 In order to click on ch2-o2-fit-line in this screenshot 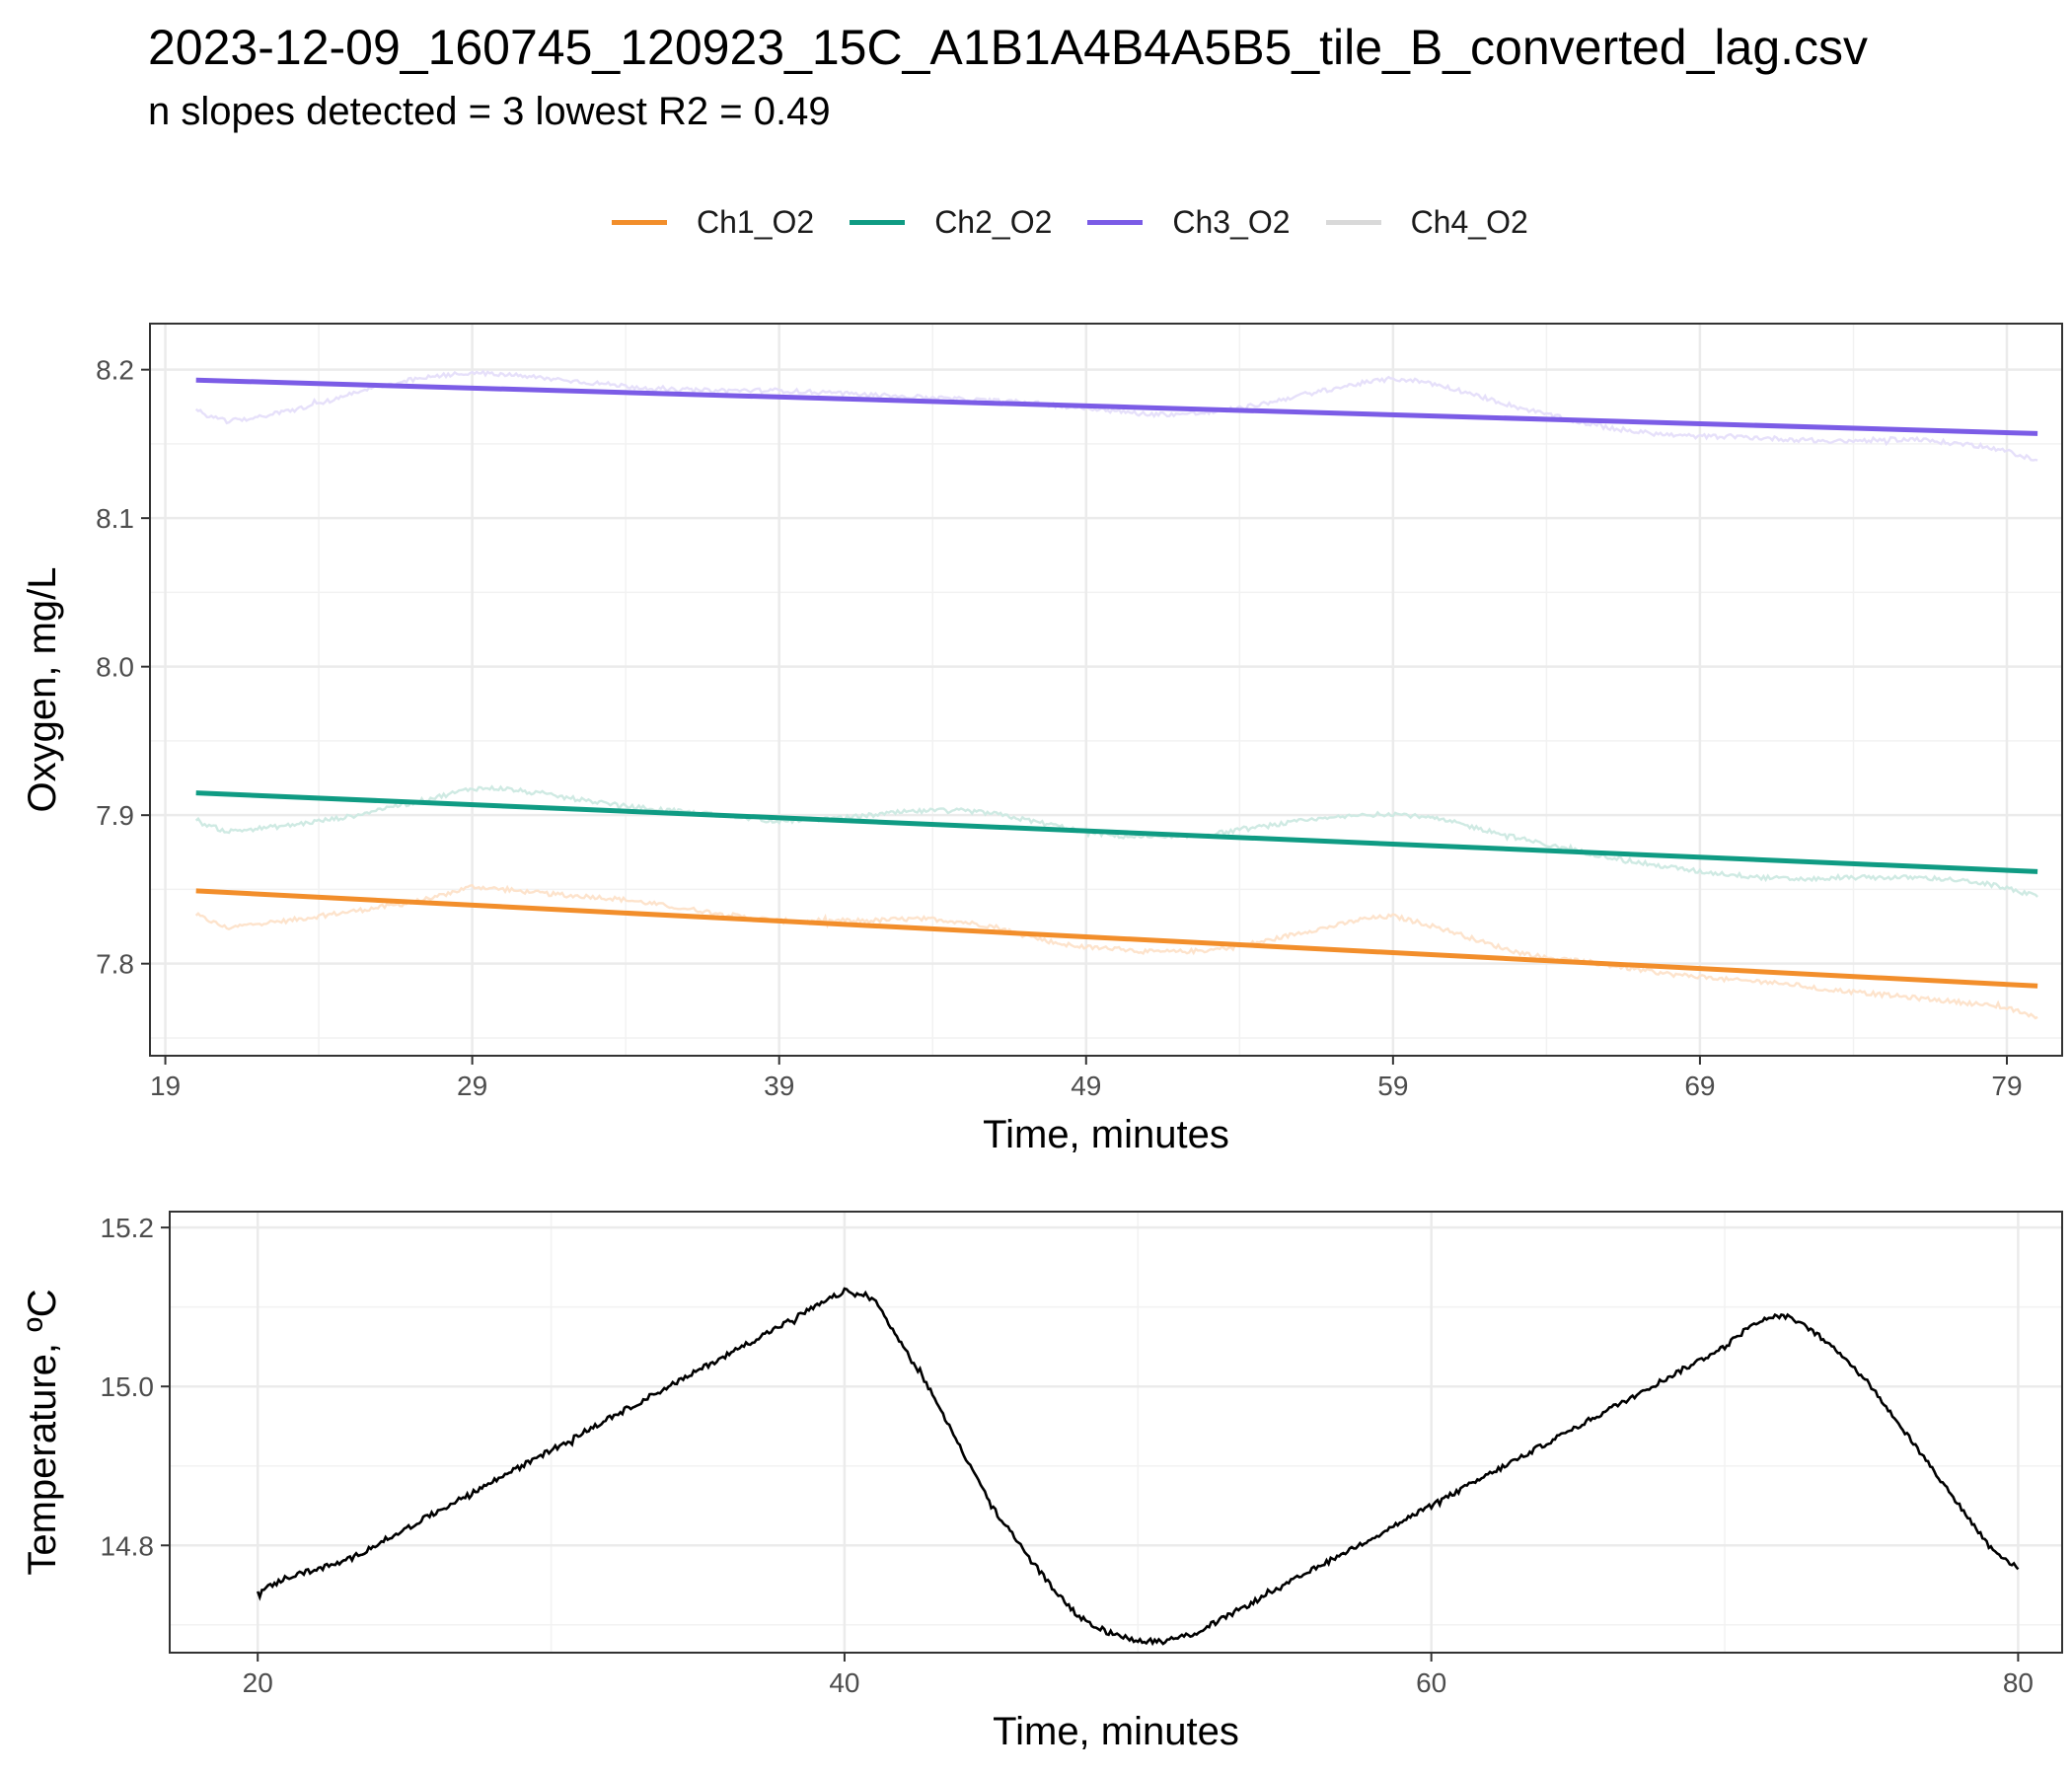, I will do `click(1116, 832)`.